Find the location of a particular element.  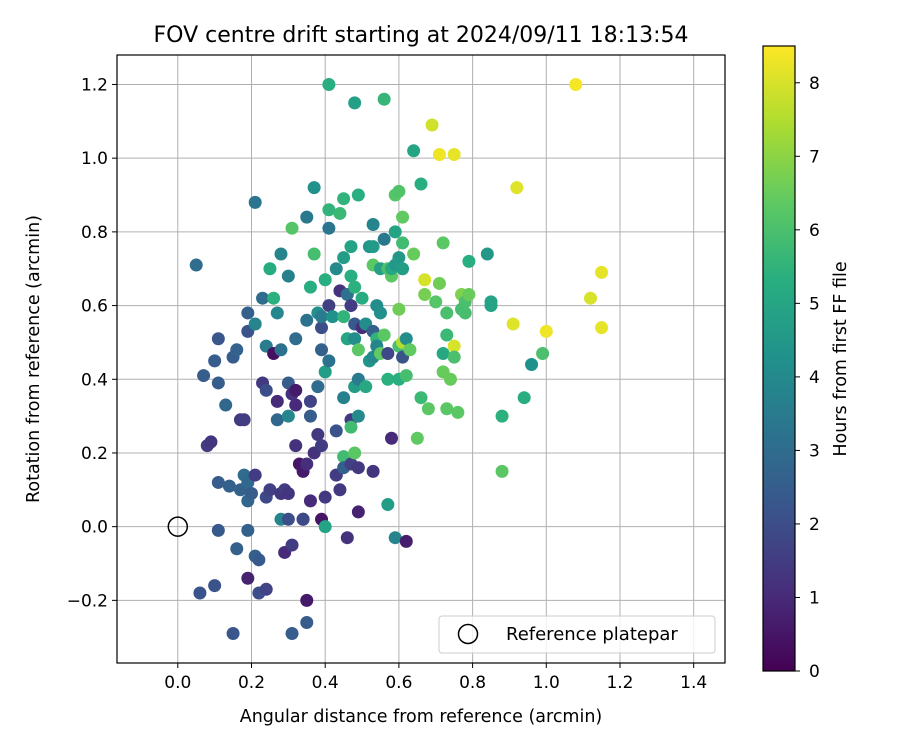

y-tick-label: 0.8 is located at coordinates (94, 233).